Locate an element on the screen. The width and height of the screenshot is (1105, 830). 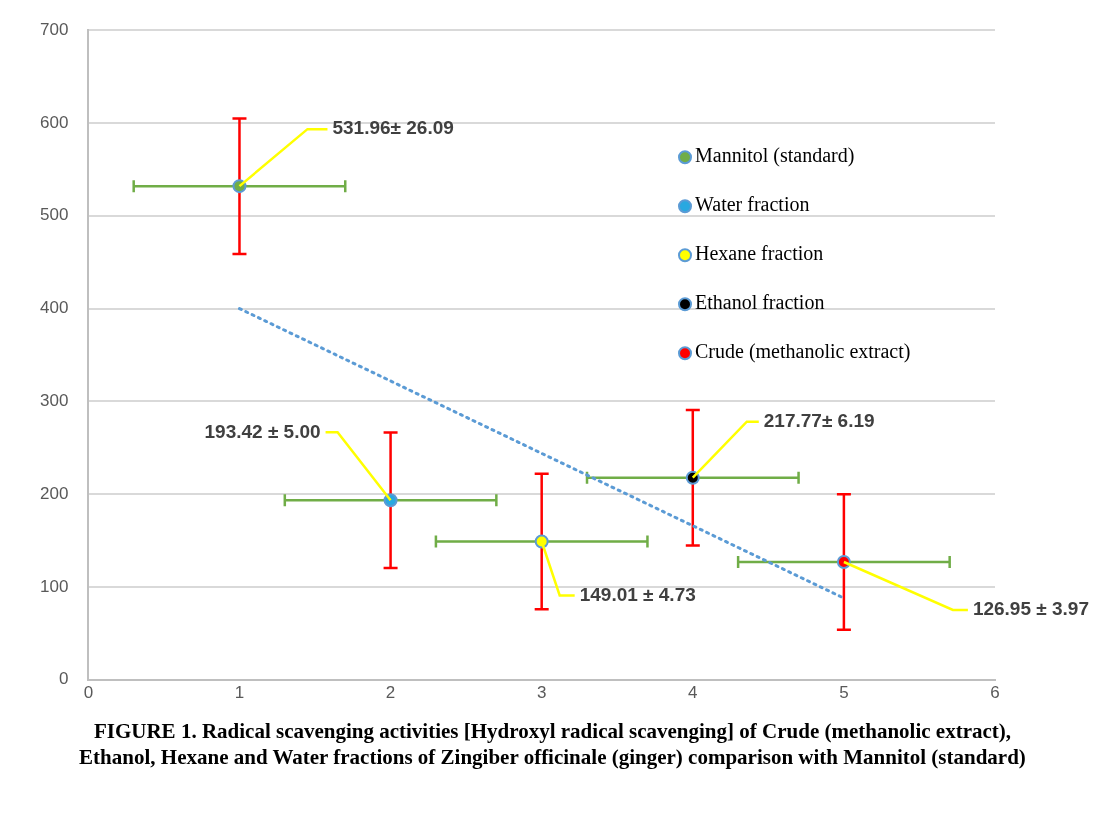
y-tick-label: 700 is located at coordinates (54, 29).